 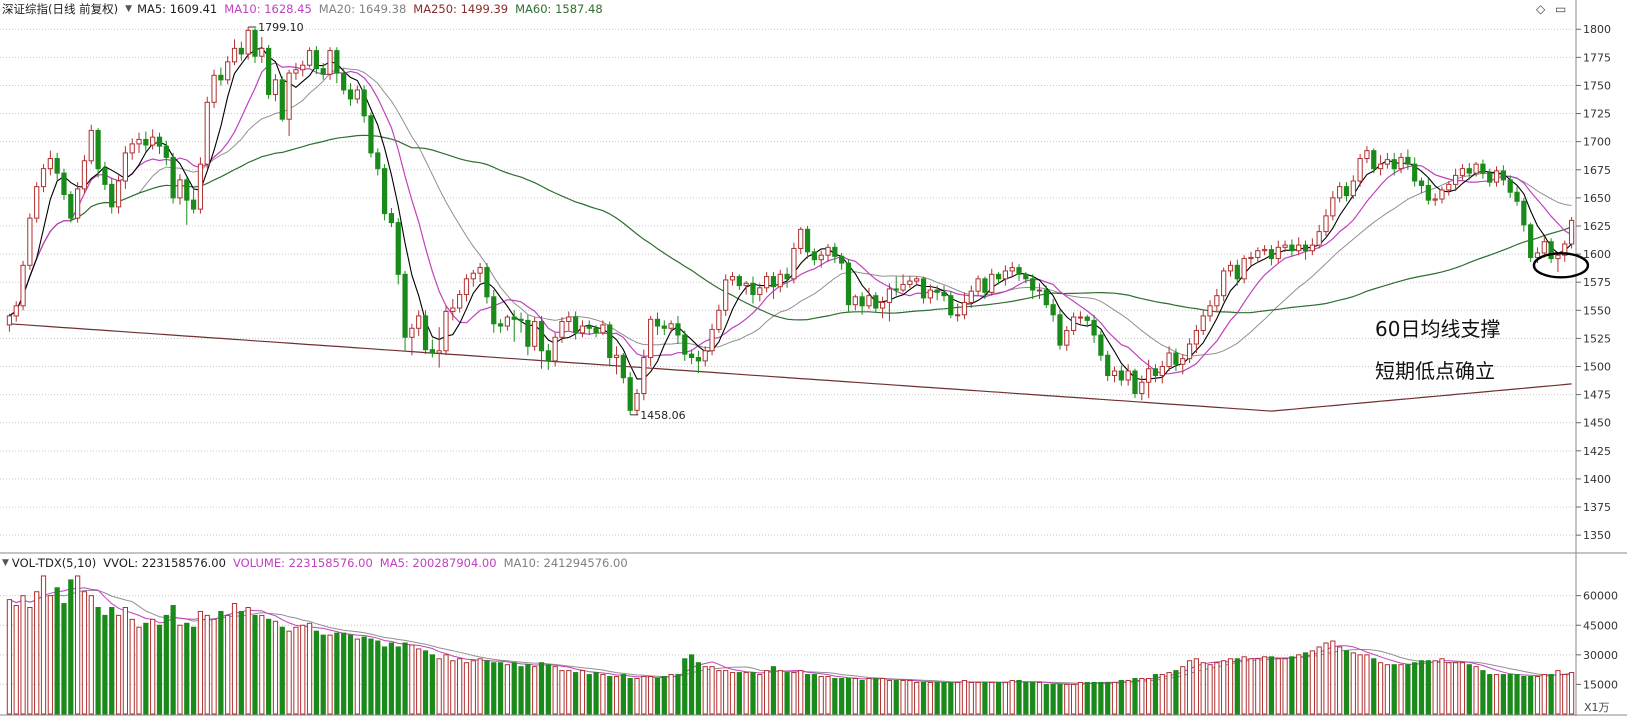 I want to click on ma20-legend: MA20: 1649.38, so click(x=362, y=9).